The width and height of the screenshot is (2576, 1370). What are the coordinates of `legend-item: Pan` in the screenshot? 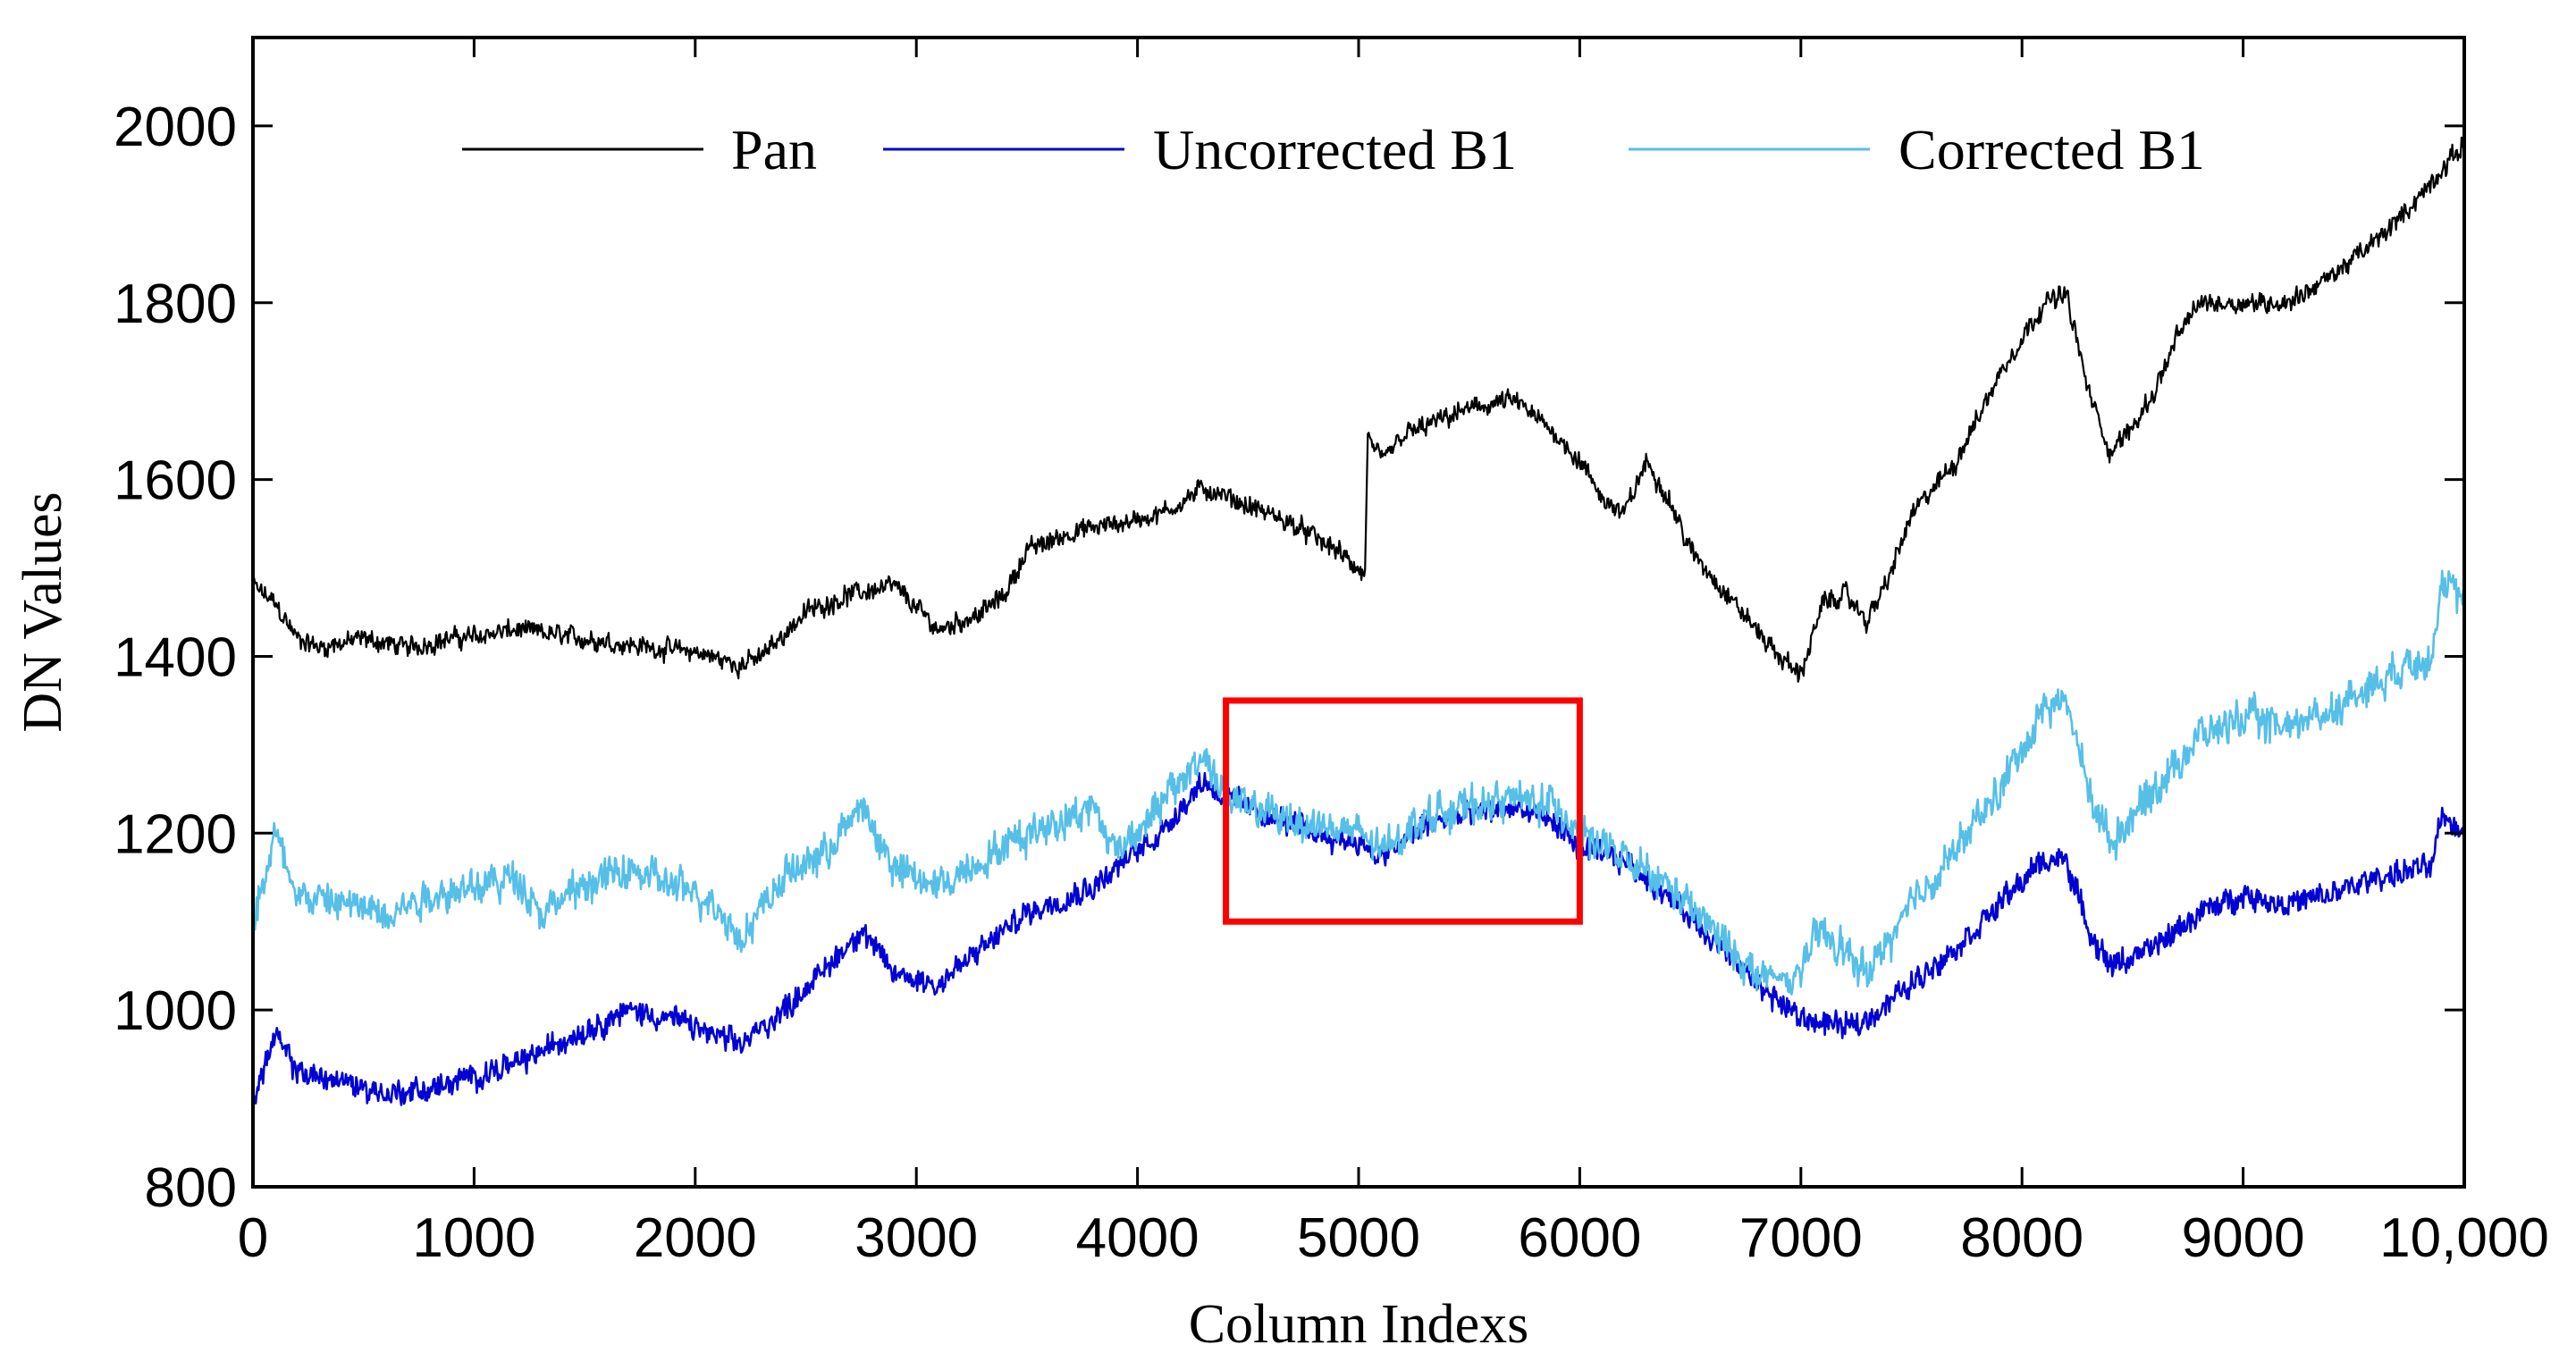 It's located at (640, 149).